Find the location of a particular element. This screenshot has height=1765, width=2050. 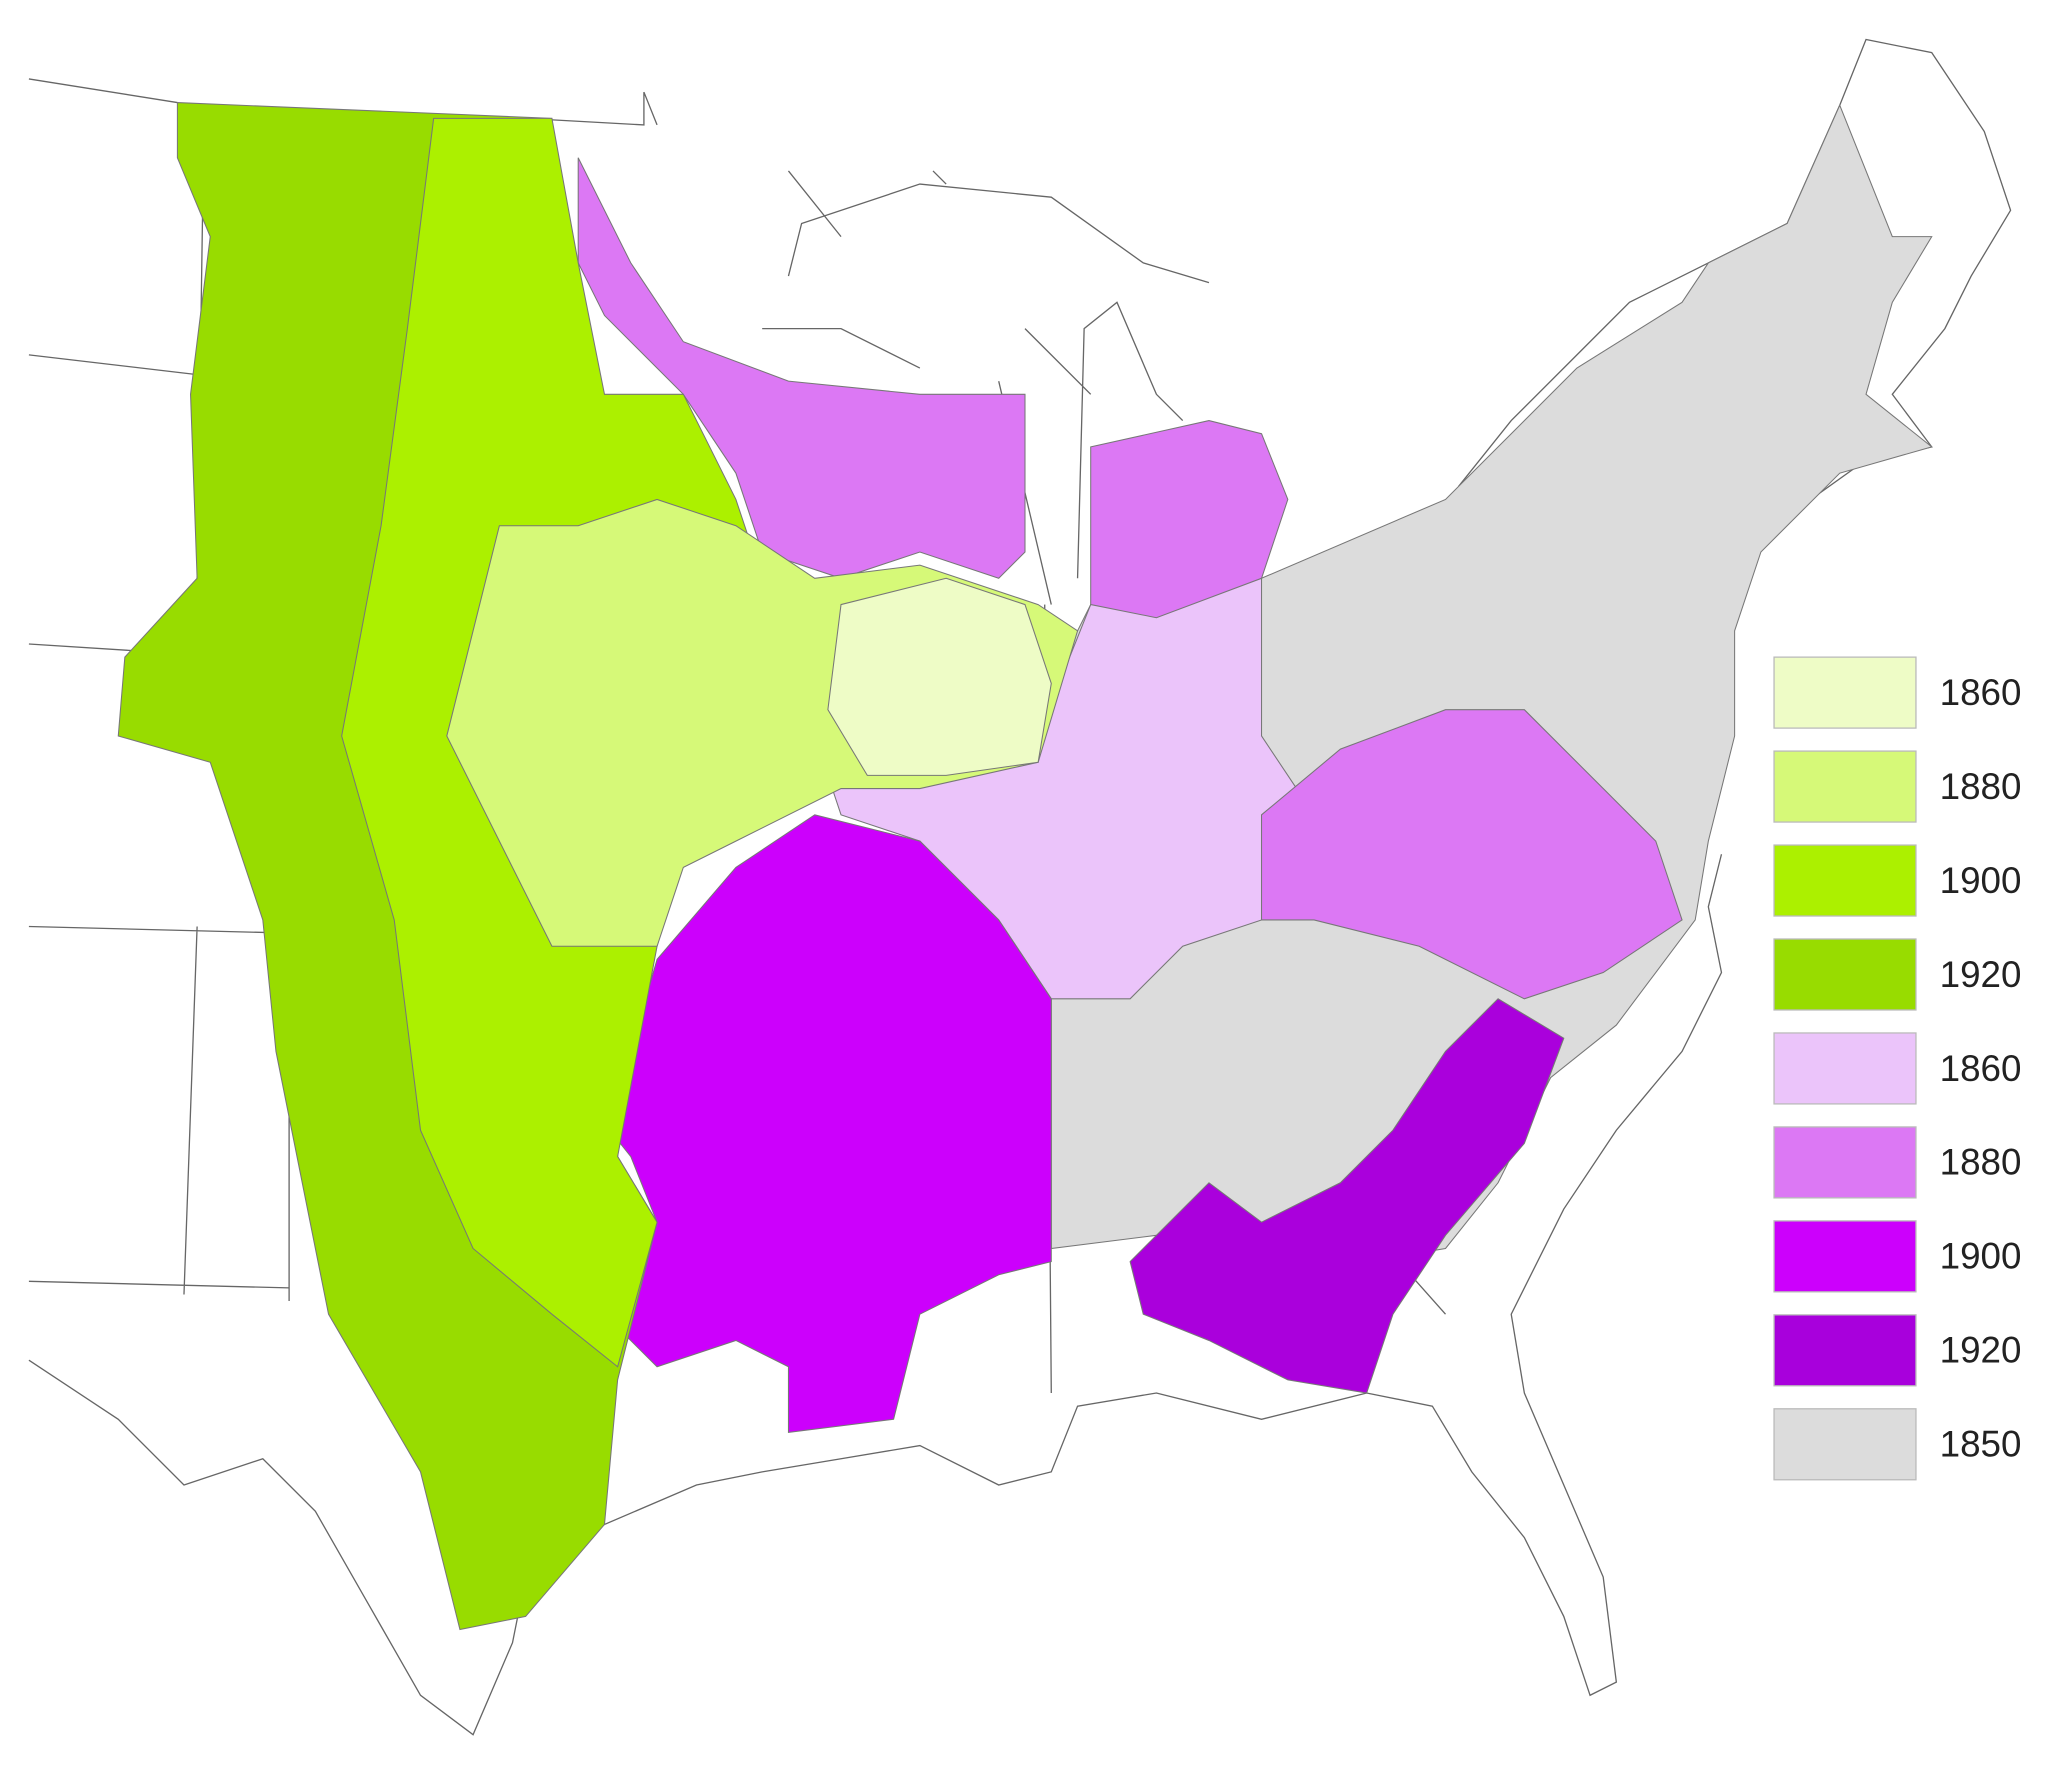

legend: 1860 1880 1900 1920 1860 1880 1900 1920 1850 is located at coordinates (1897, 1068).